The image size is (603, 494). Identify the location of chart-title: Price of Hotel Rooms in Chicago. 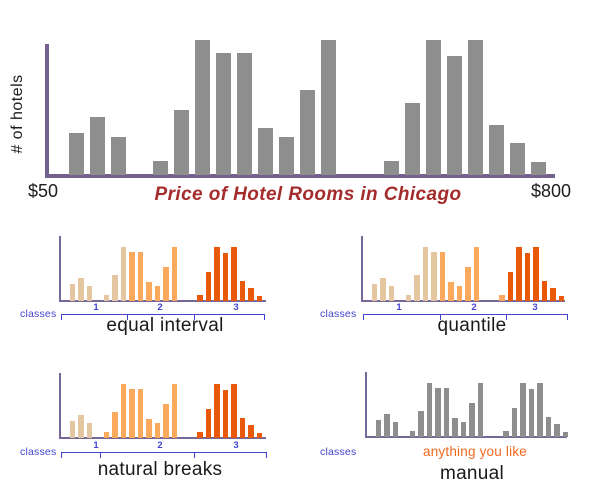
(308, 194).